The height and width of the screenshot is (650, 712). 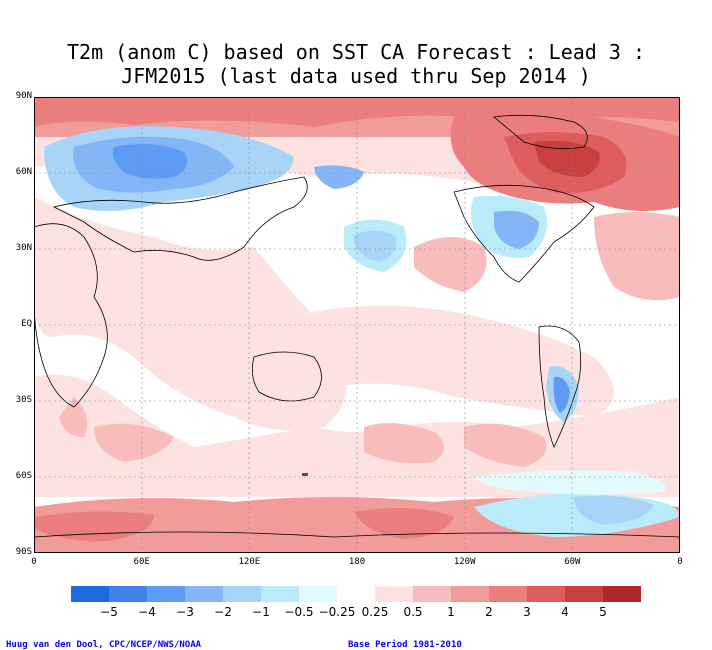 I want to click on credit-base-period: Base Period 1981-2010, so click(x=405, y=645).